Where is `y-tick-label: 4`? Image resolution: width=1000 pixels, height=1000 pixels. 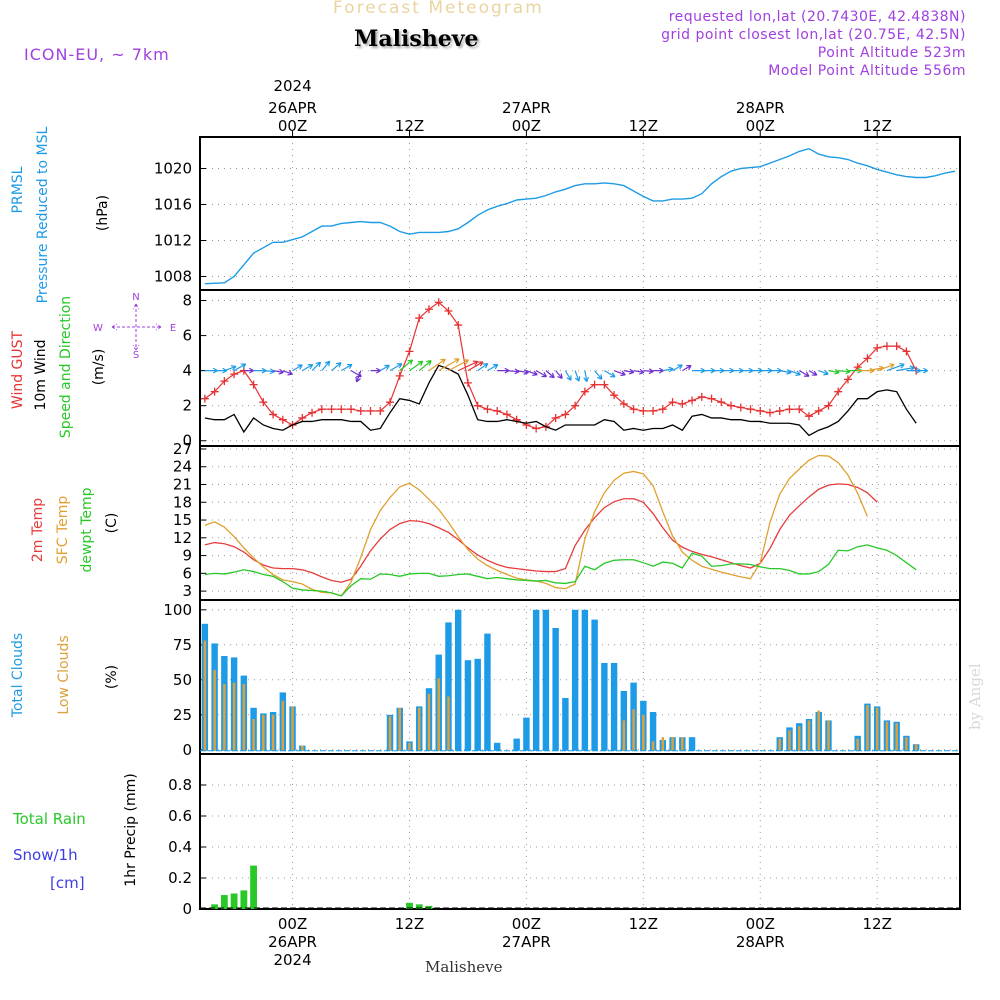 y-tick-label: 4 is located at coordinates (187, 371).